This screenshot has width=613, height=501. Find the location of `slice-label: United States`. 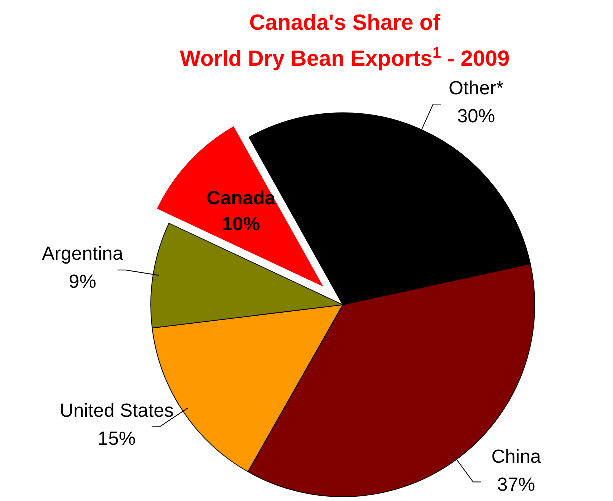

slice-label: United States is located at coordinates (117, 411).